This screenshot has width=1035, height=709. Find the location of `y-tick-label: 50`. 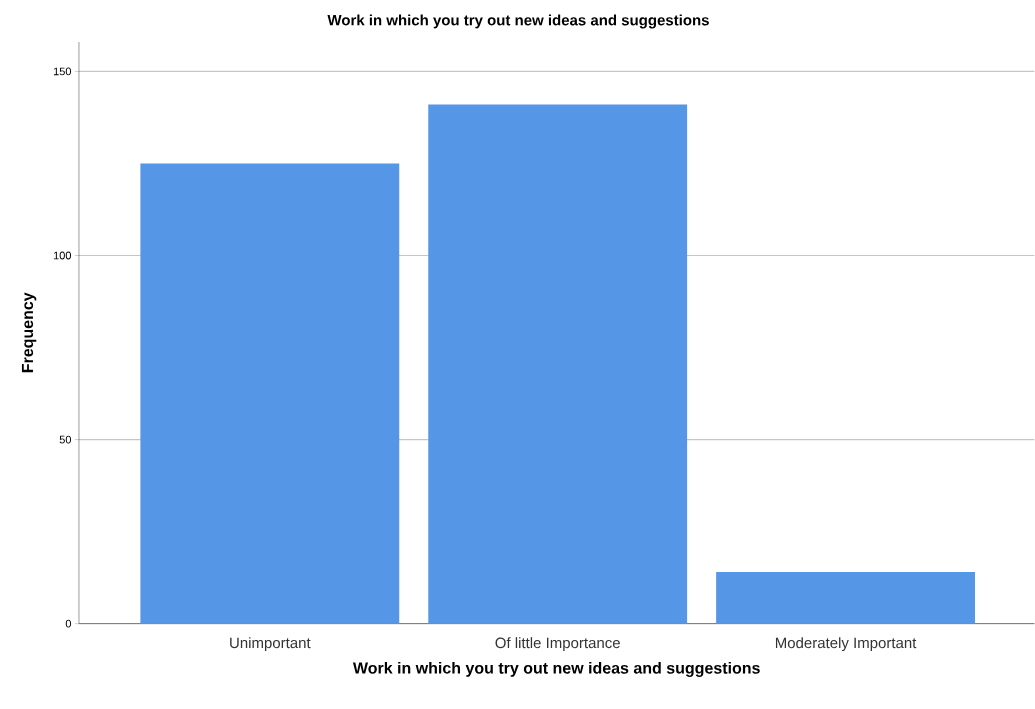

y-tick-label: 50 is located at coordinates (65, 439).